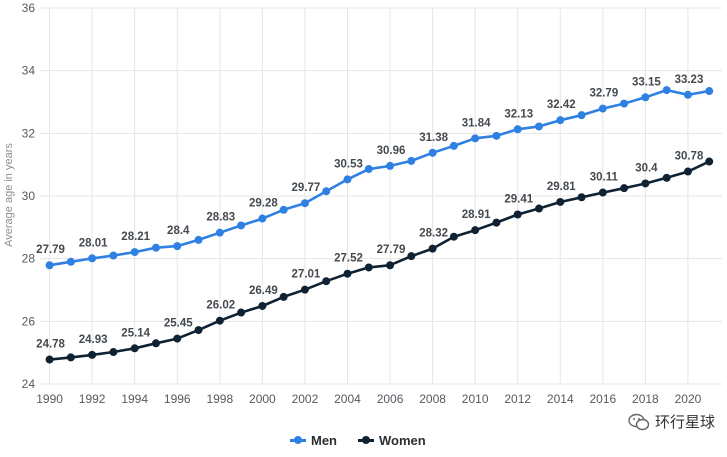 The image size is (727, 457). What do you see at coordinates (602, 399) in the screenshot?
I see `x-tick-label: 2016` at bounding box center [602, 399].